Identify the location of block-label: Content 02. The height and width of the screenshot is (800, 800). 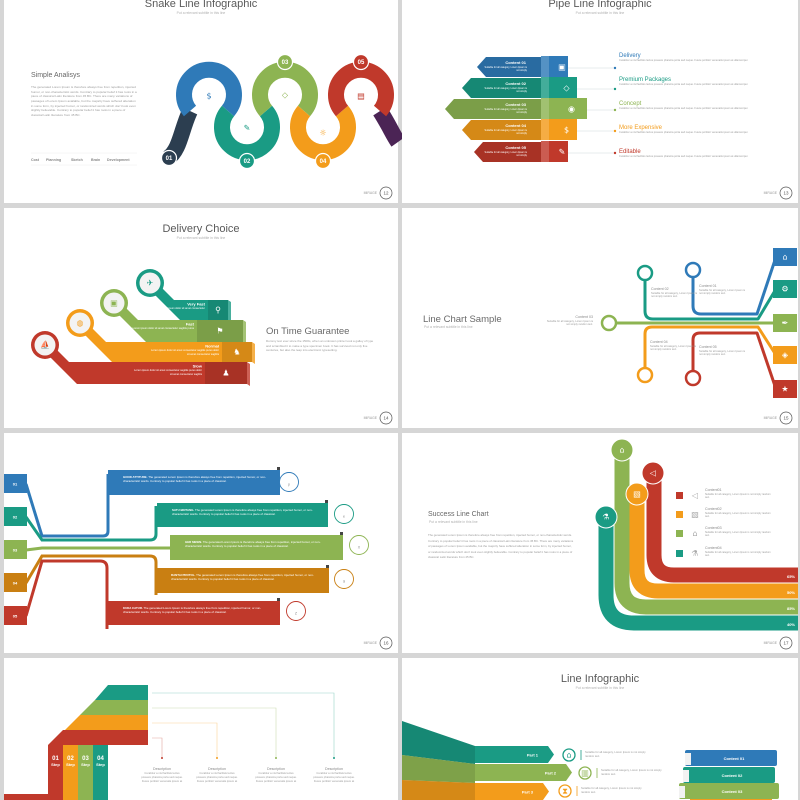
(515, 83).